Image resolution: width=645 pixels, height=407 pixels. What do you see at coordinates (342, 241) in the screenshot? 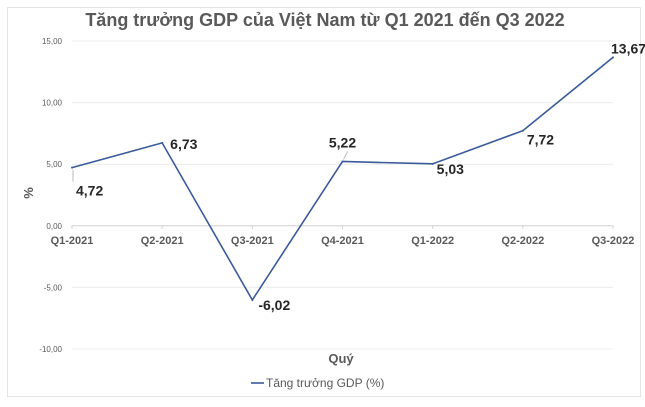
I see `x-tick-label: Q4-2021` at bounding box center [342, 241].